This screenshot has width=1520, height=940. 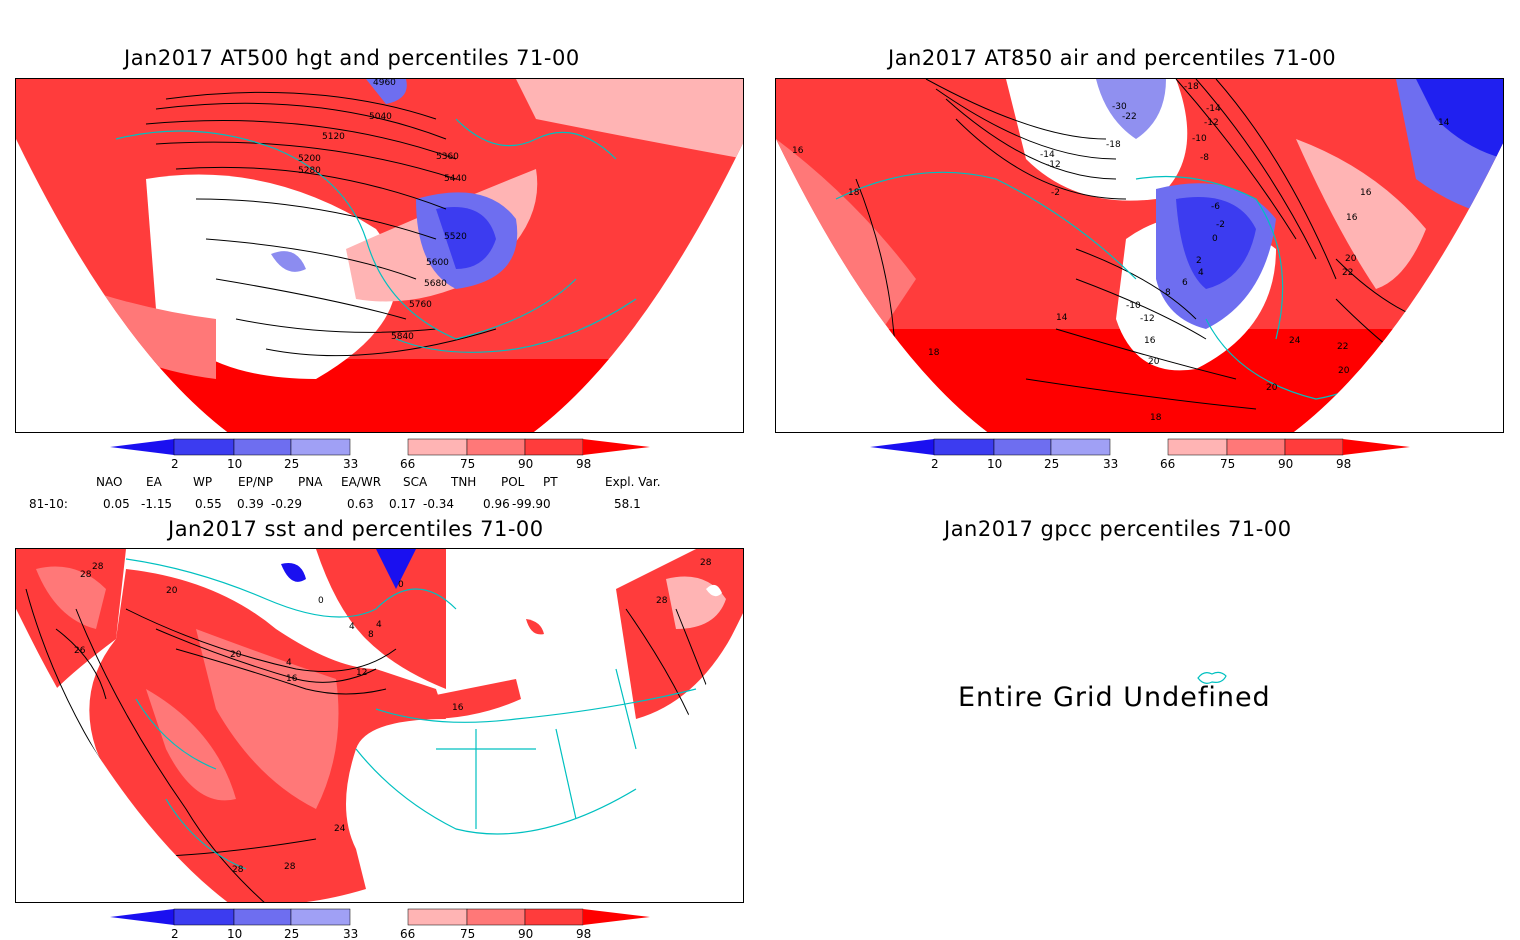 I want to click on panel-title-gpcc: Jan2017 gpcc percentiles 71-00, so click(x=1118, y=529).